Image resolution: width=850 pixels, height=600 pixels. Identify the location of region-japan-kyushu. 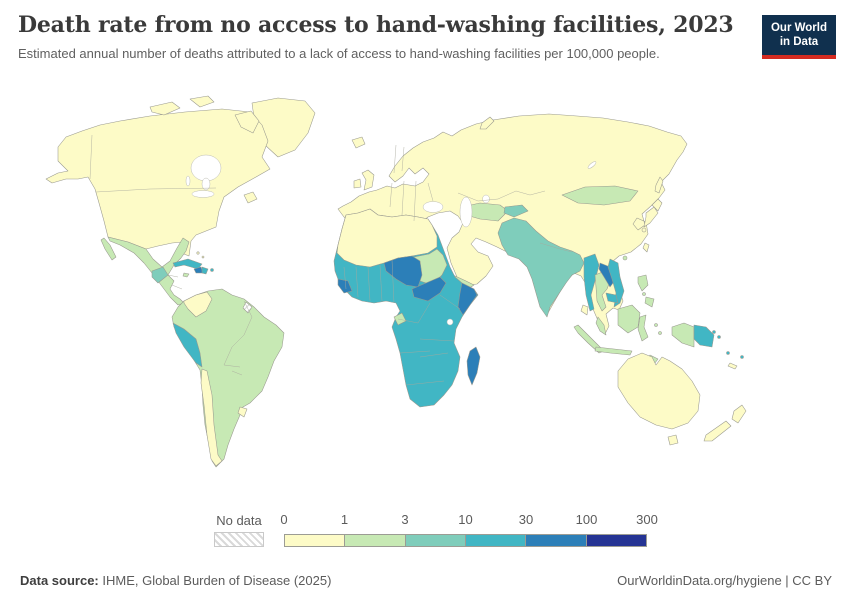
(644, 230).